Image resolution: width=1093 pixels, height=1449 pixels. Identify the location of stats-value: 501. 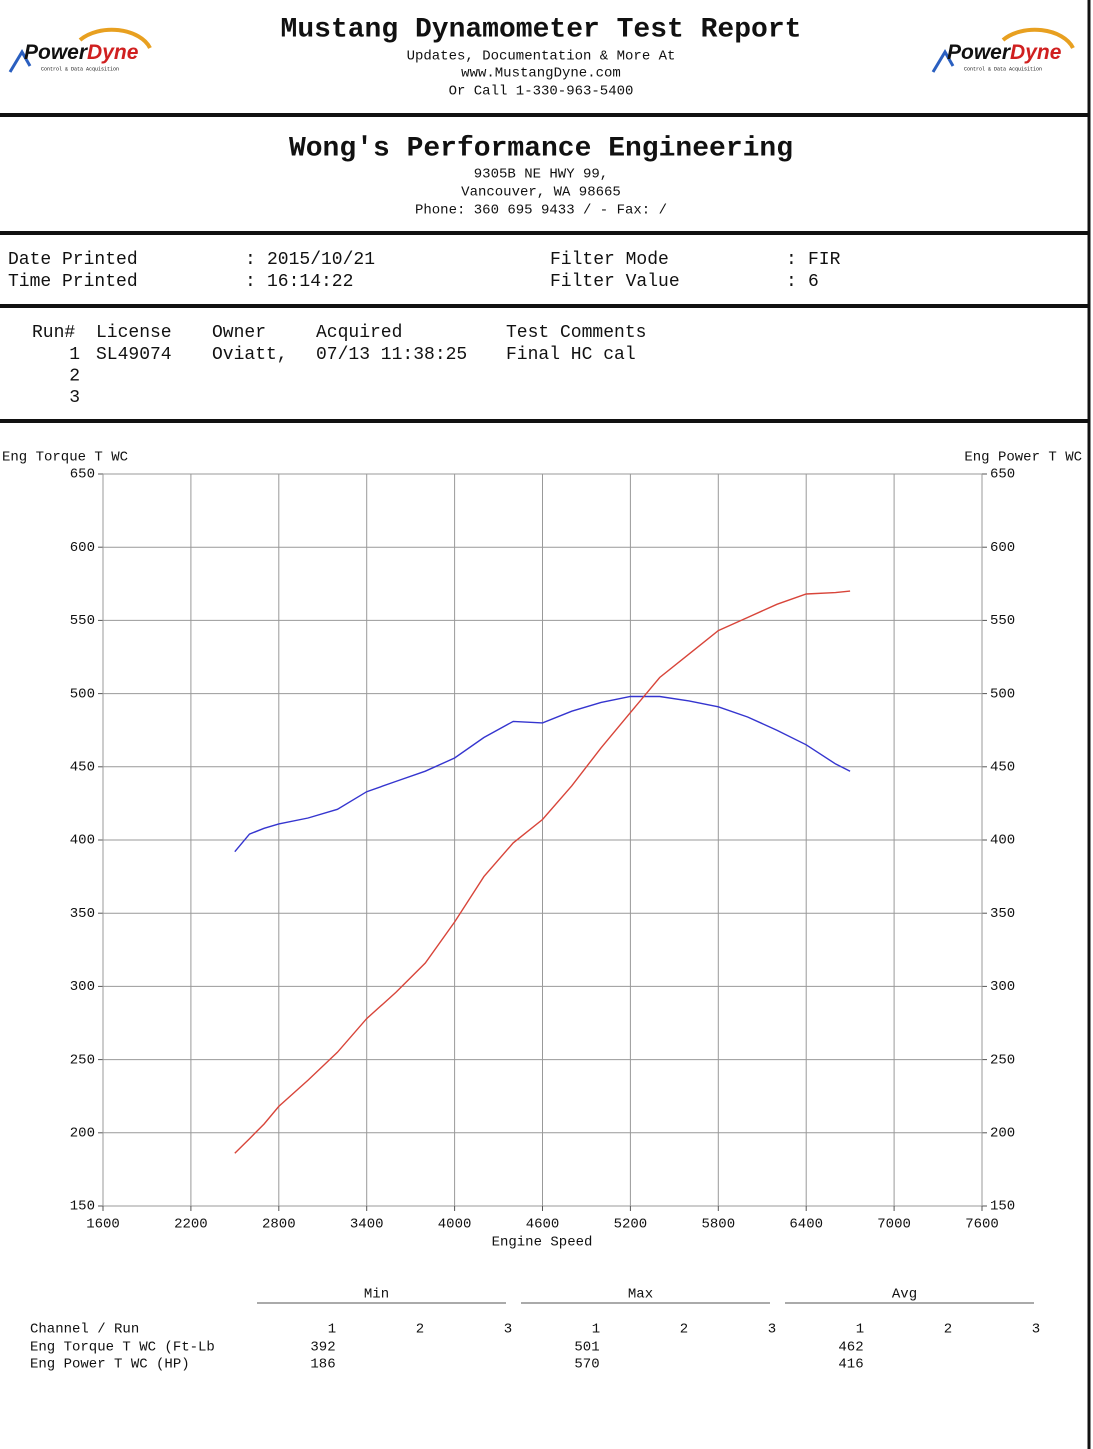
(586, 1348).